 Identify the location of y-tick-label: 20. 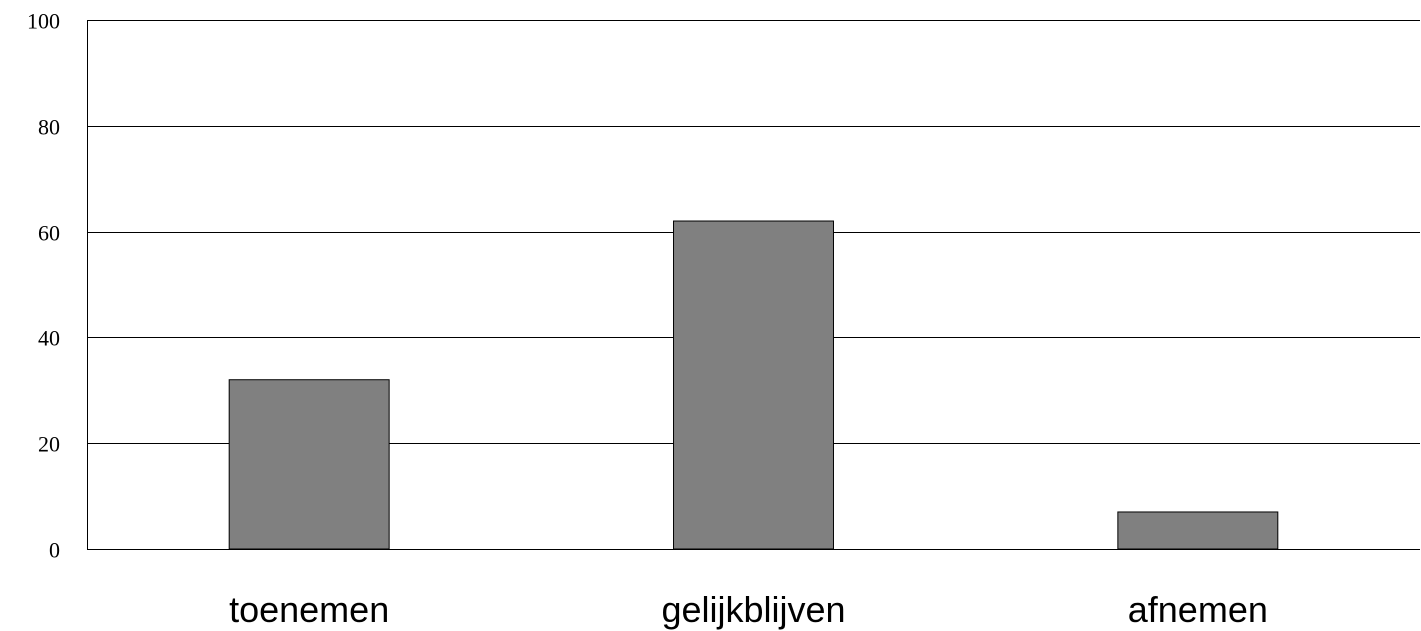
(49, 444).